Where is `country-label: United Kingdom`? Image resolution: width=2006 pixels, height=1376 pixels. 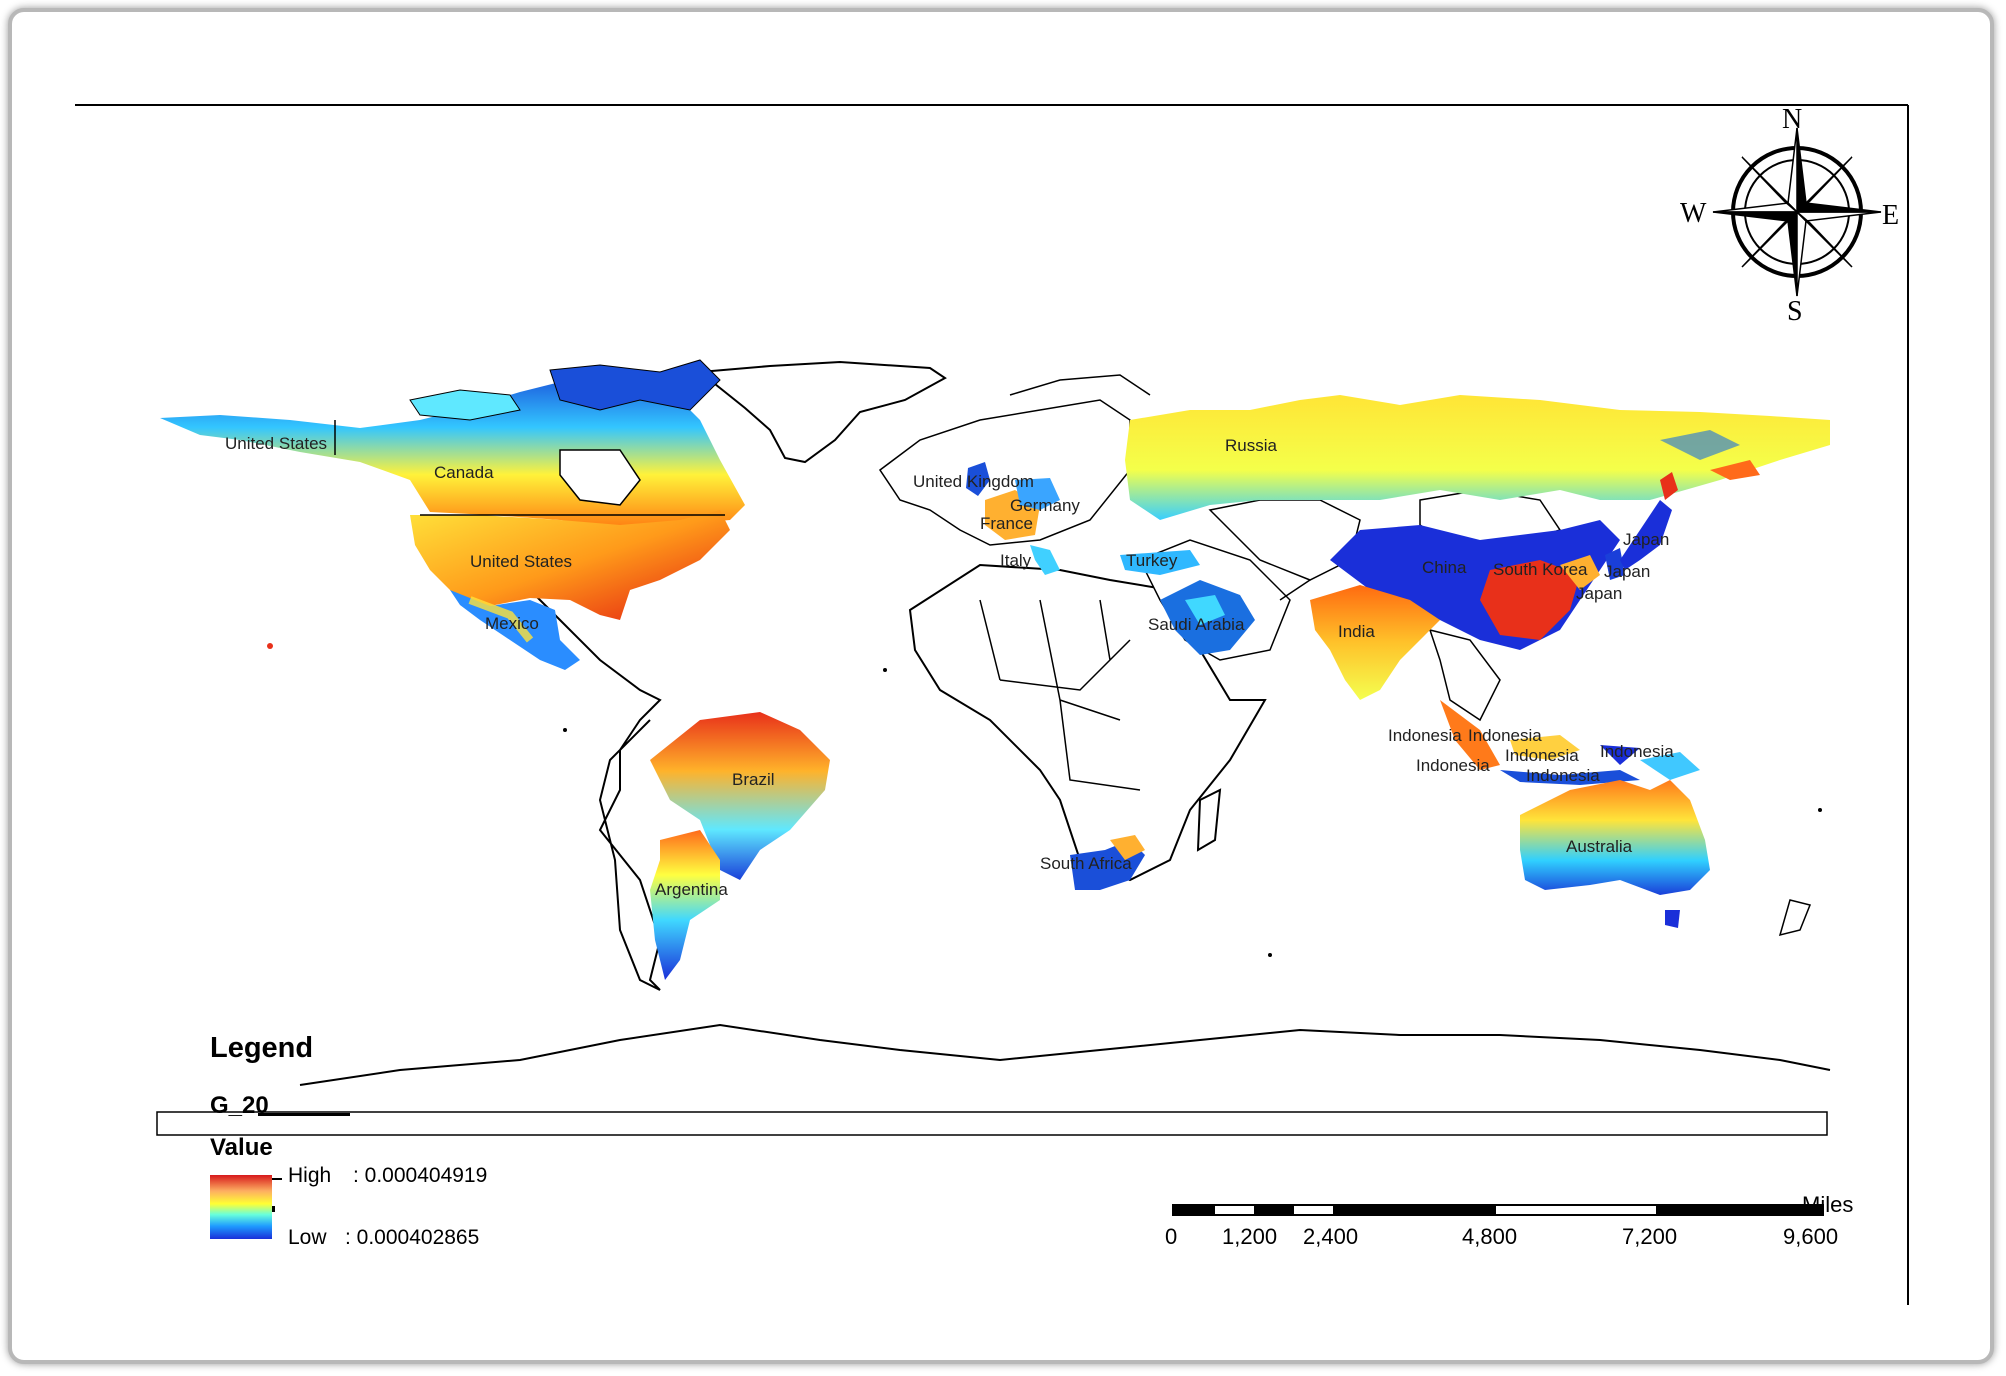
country-label: United Kingdom is located at coordinates (973, 481).